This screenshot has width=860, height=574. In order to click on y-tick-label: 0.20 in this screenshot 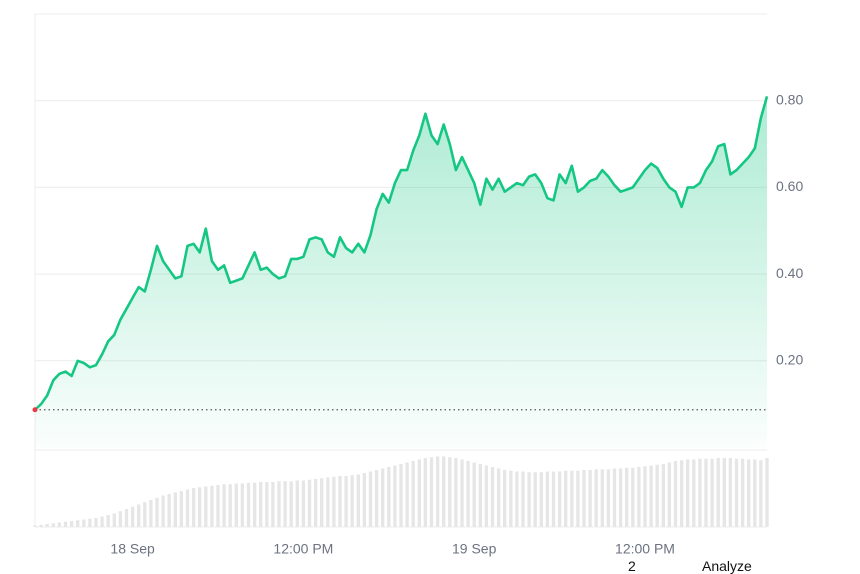, I will do `click(789, 360)`.